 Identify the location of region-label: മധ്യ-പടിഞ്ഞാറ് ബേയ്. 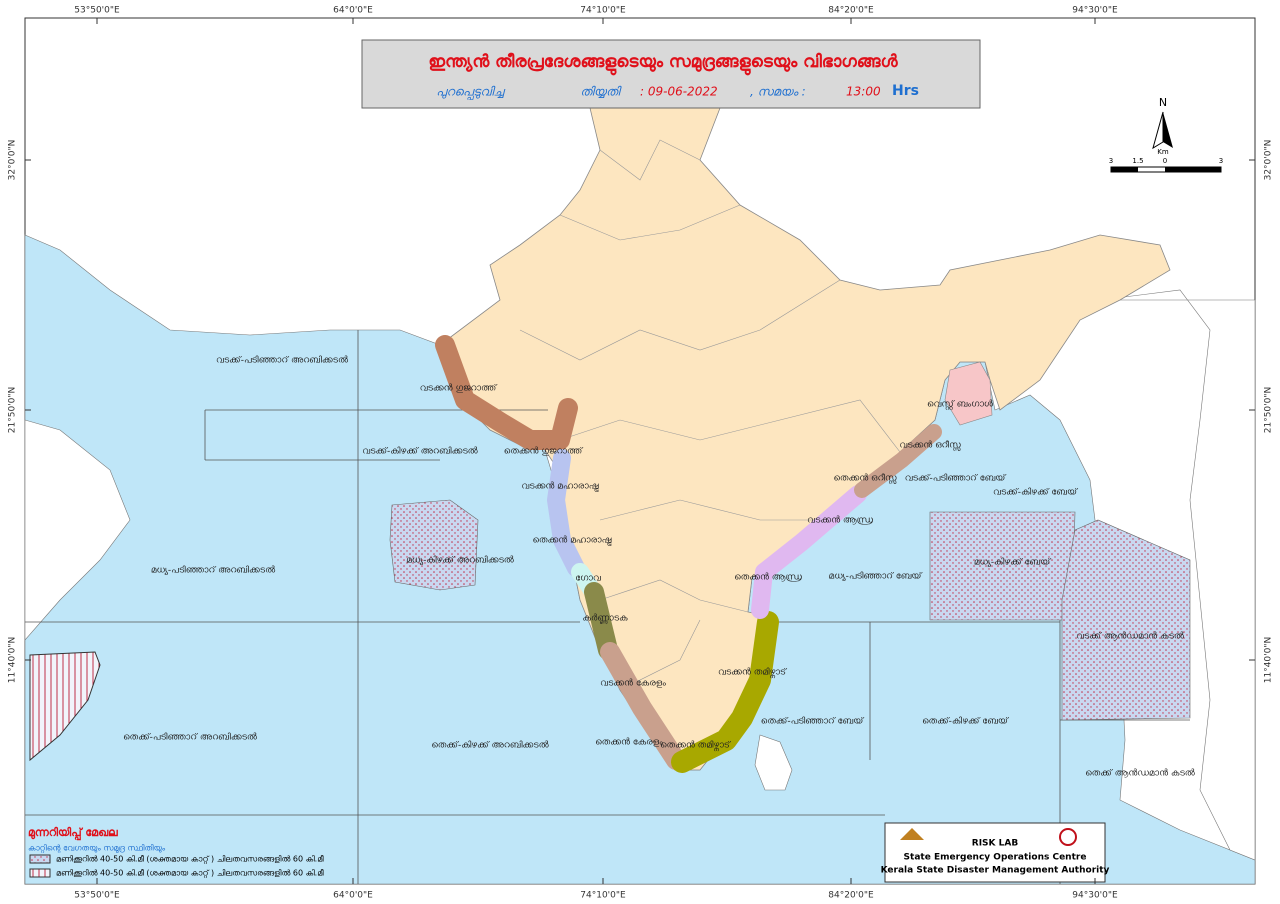
(876, 576).